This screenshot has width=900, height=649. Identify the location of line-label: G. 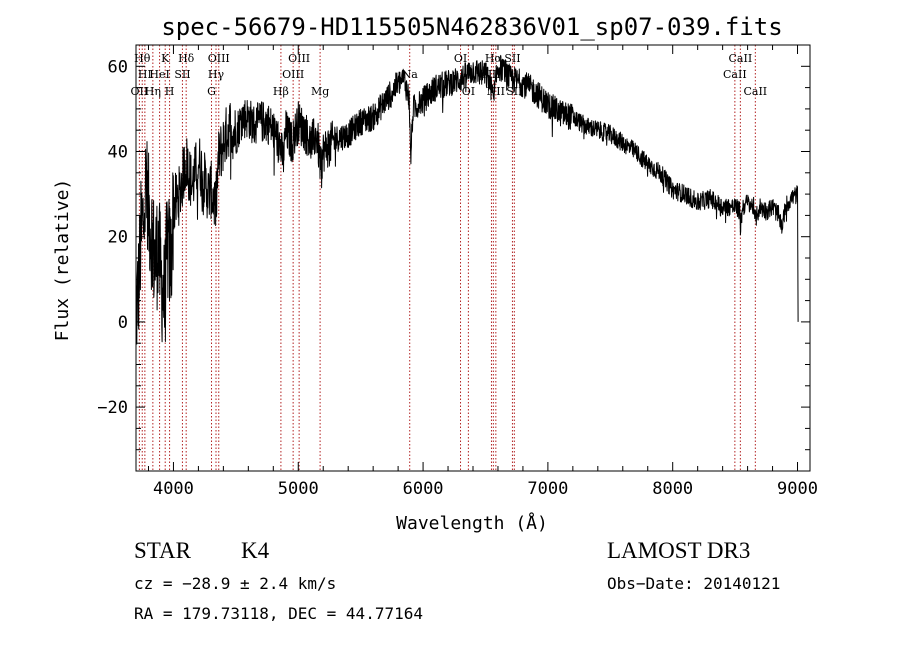
(211, 91).